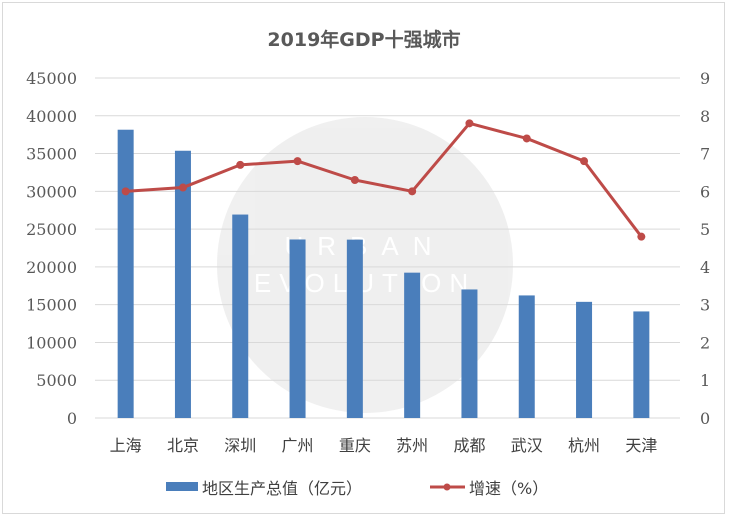 This screenshot has height=518, width=729. Describe the element at coordinates (51, 154) in the screenshot. I see `y-left-tick-label: 35000` at that location.